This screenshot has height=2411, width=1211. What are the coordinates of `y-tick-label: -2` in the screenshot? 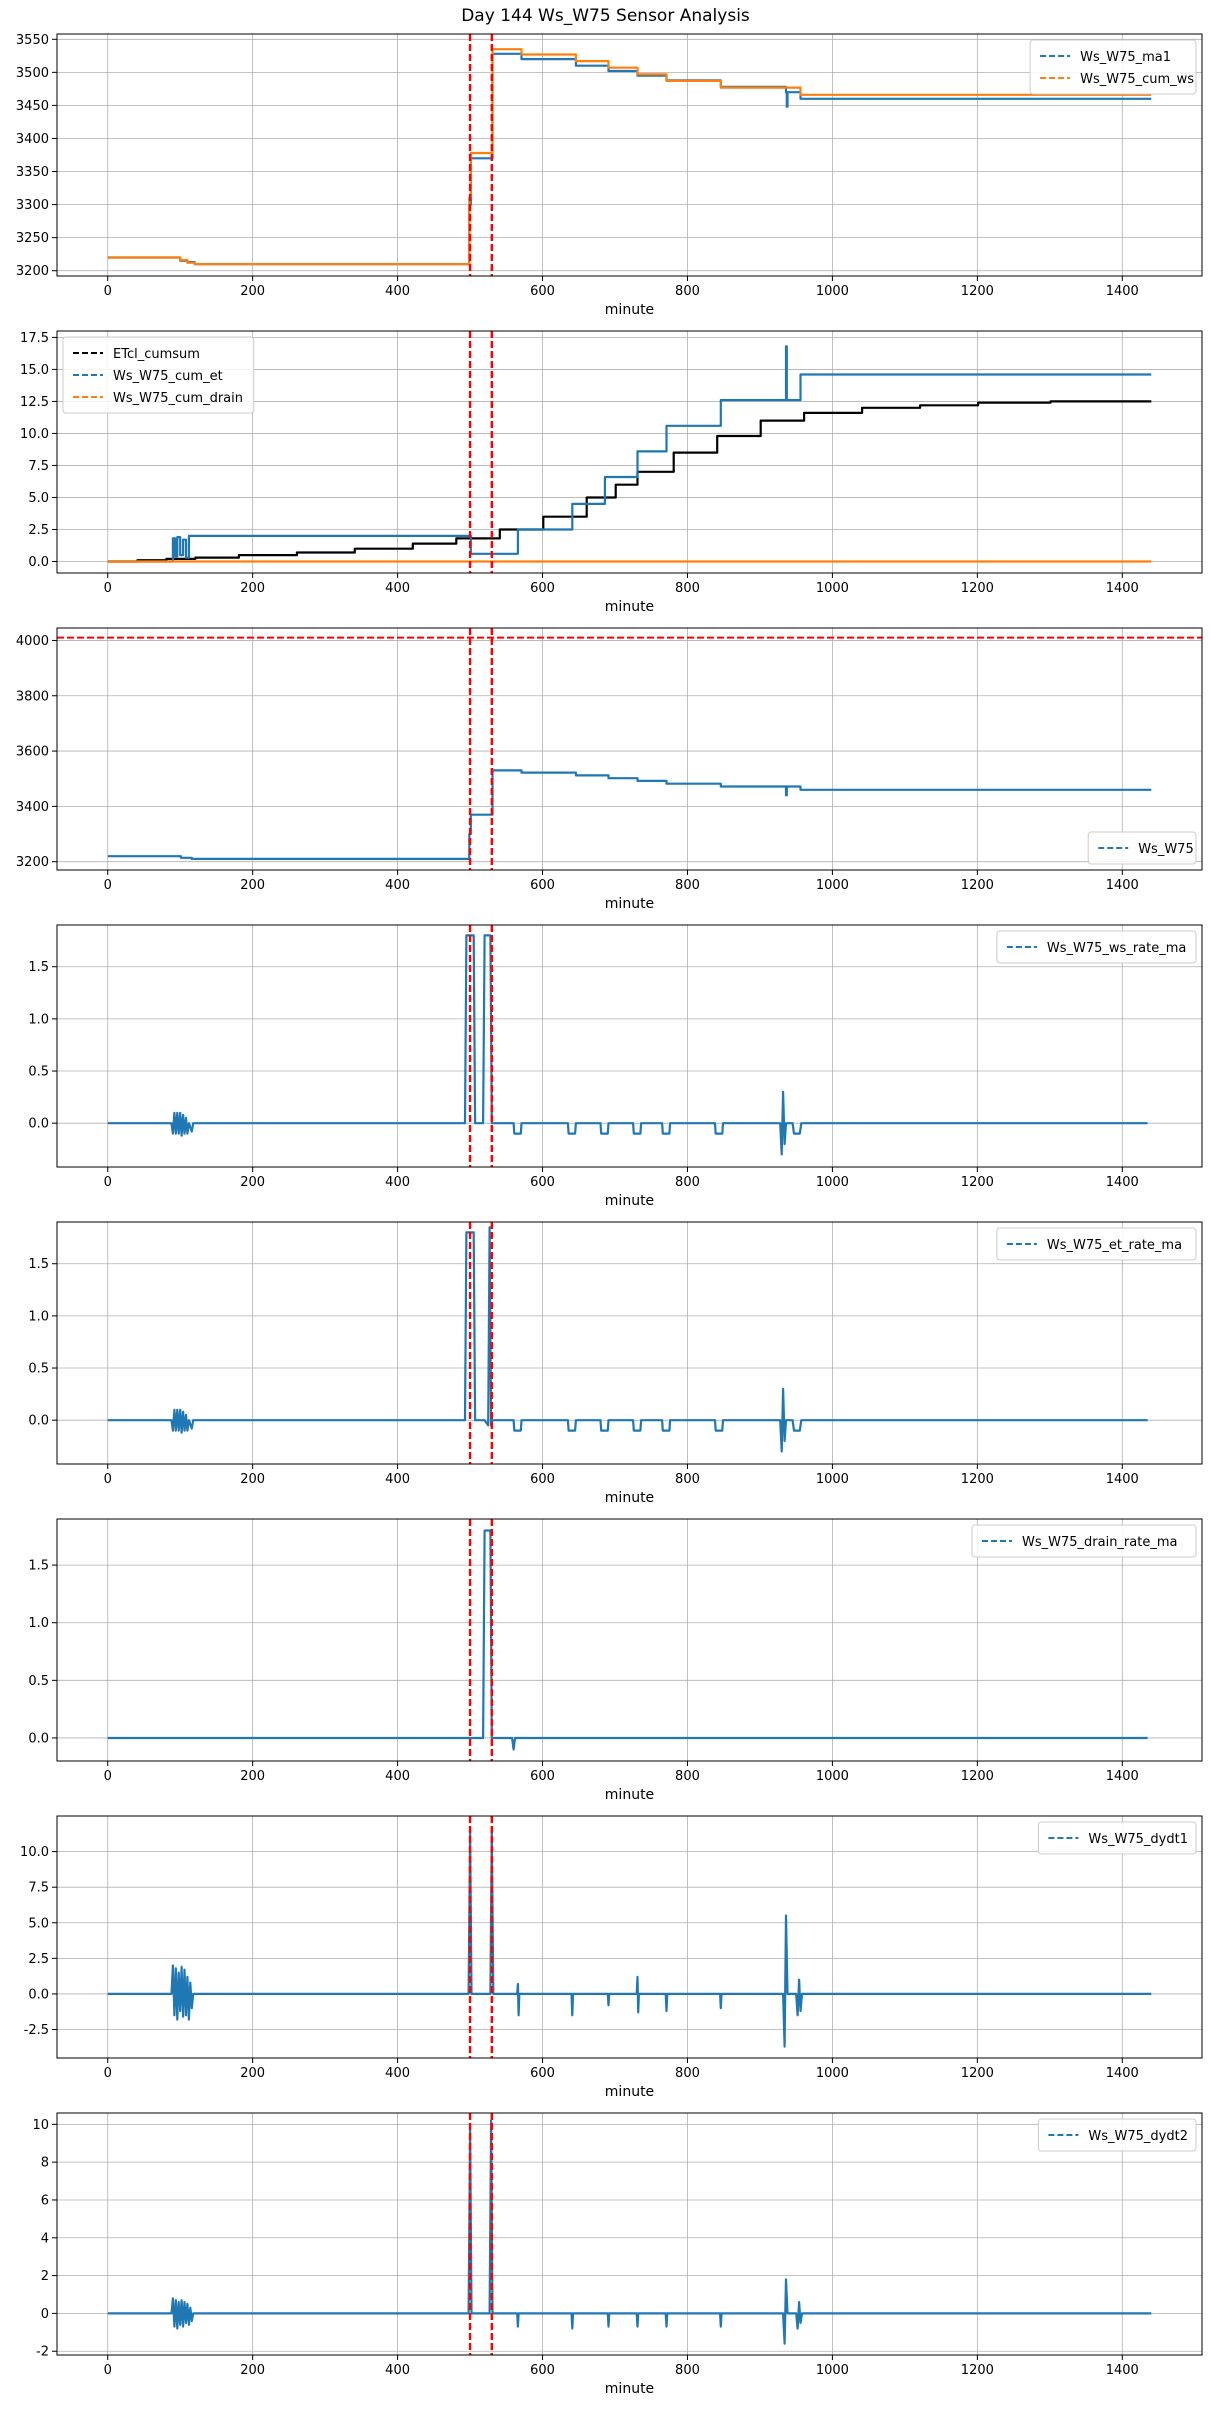 It's located at (42, 2352).